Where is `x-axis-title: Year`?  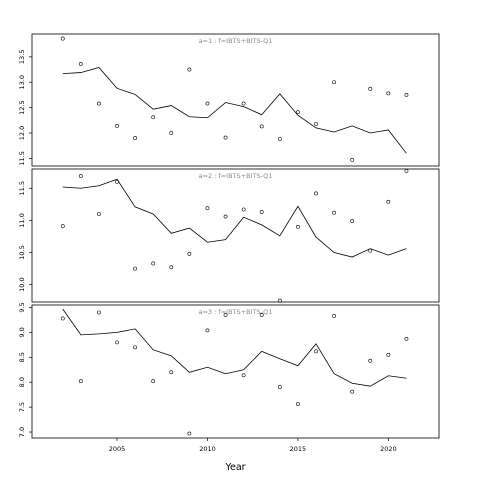
x-axis-title: Year is located at coordinates (234, 467).